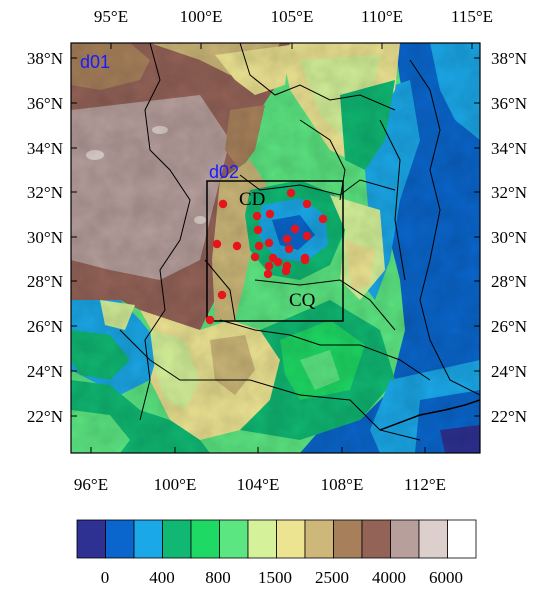  What do you see at coordinates (332, 577) in the screenshot?
I see `colorbar-label: 2500` at bounding box center [332, 577].